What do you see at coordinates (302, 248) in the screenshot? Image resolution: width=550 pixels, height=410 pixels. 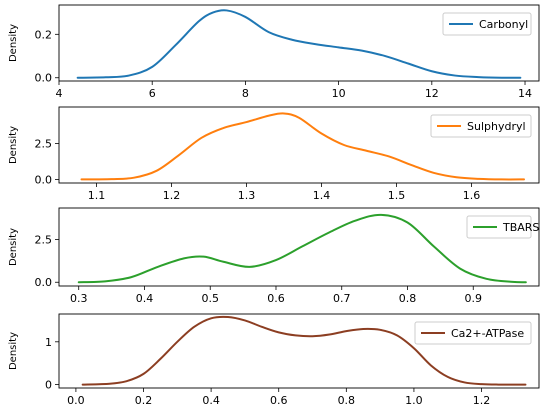 I see `series-line-tbars` at bounding box center [302, 248].